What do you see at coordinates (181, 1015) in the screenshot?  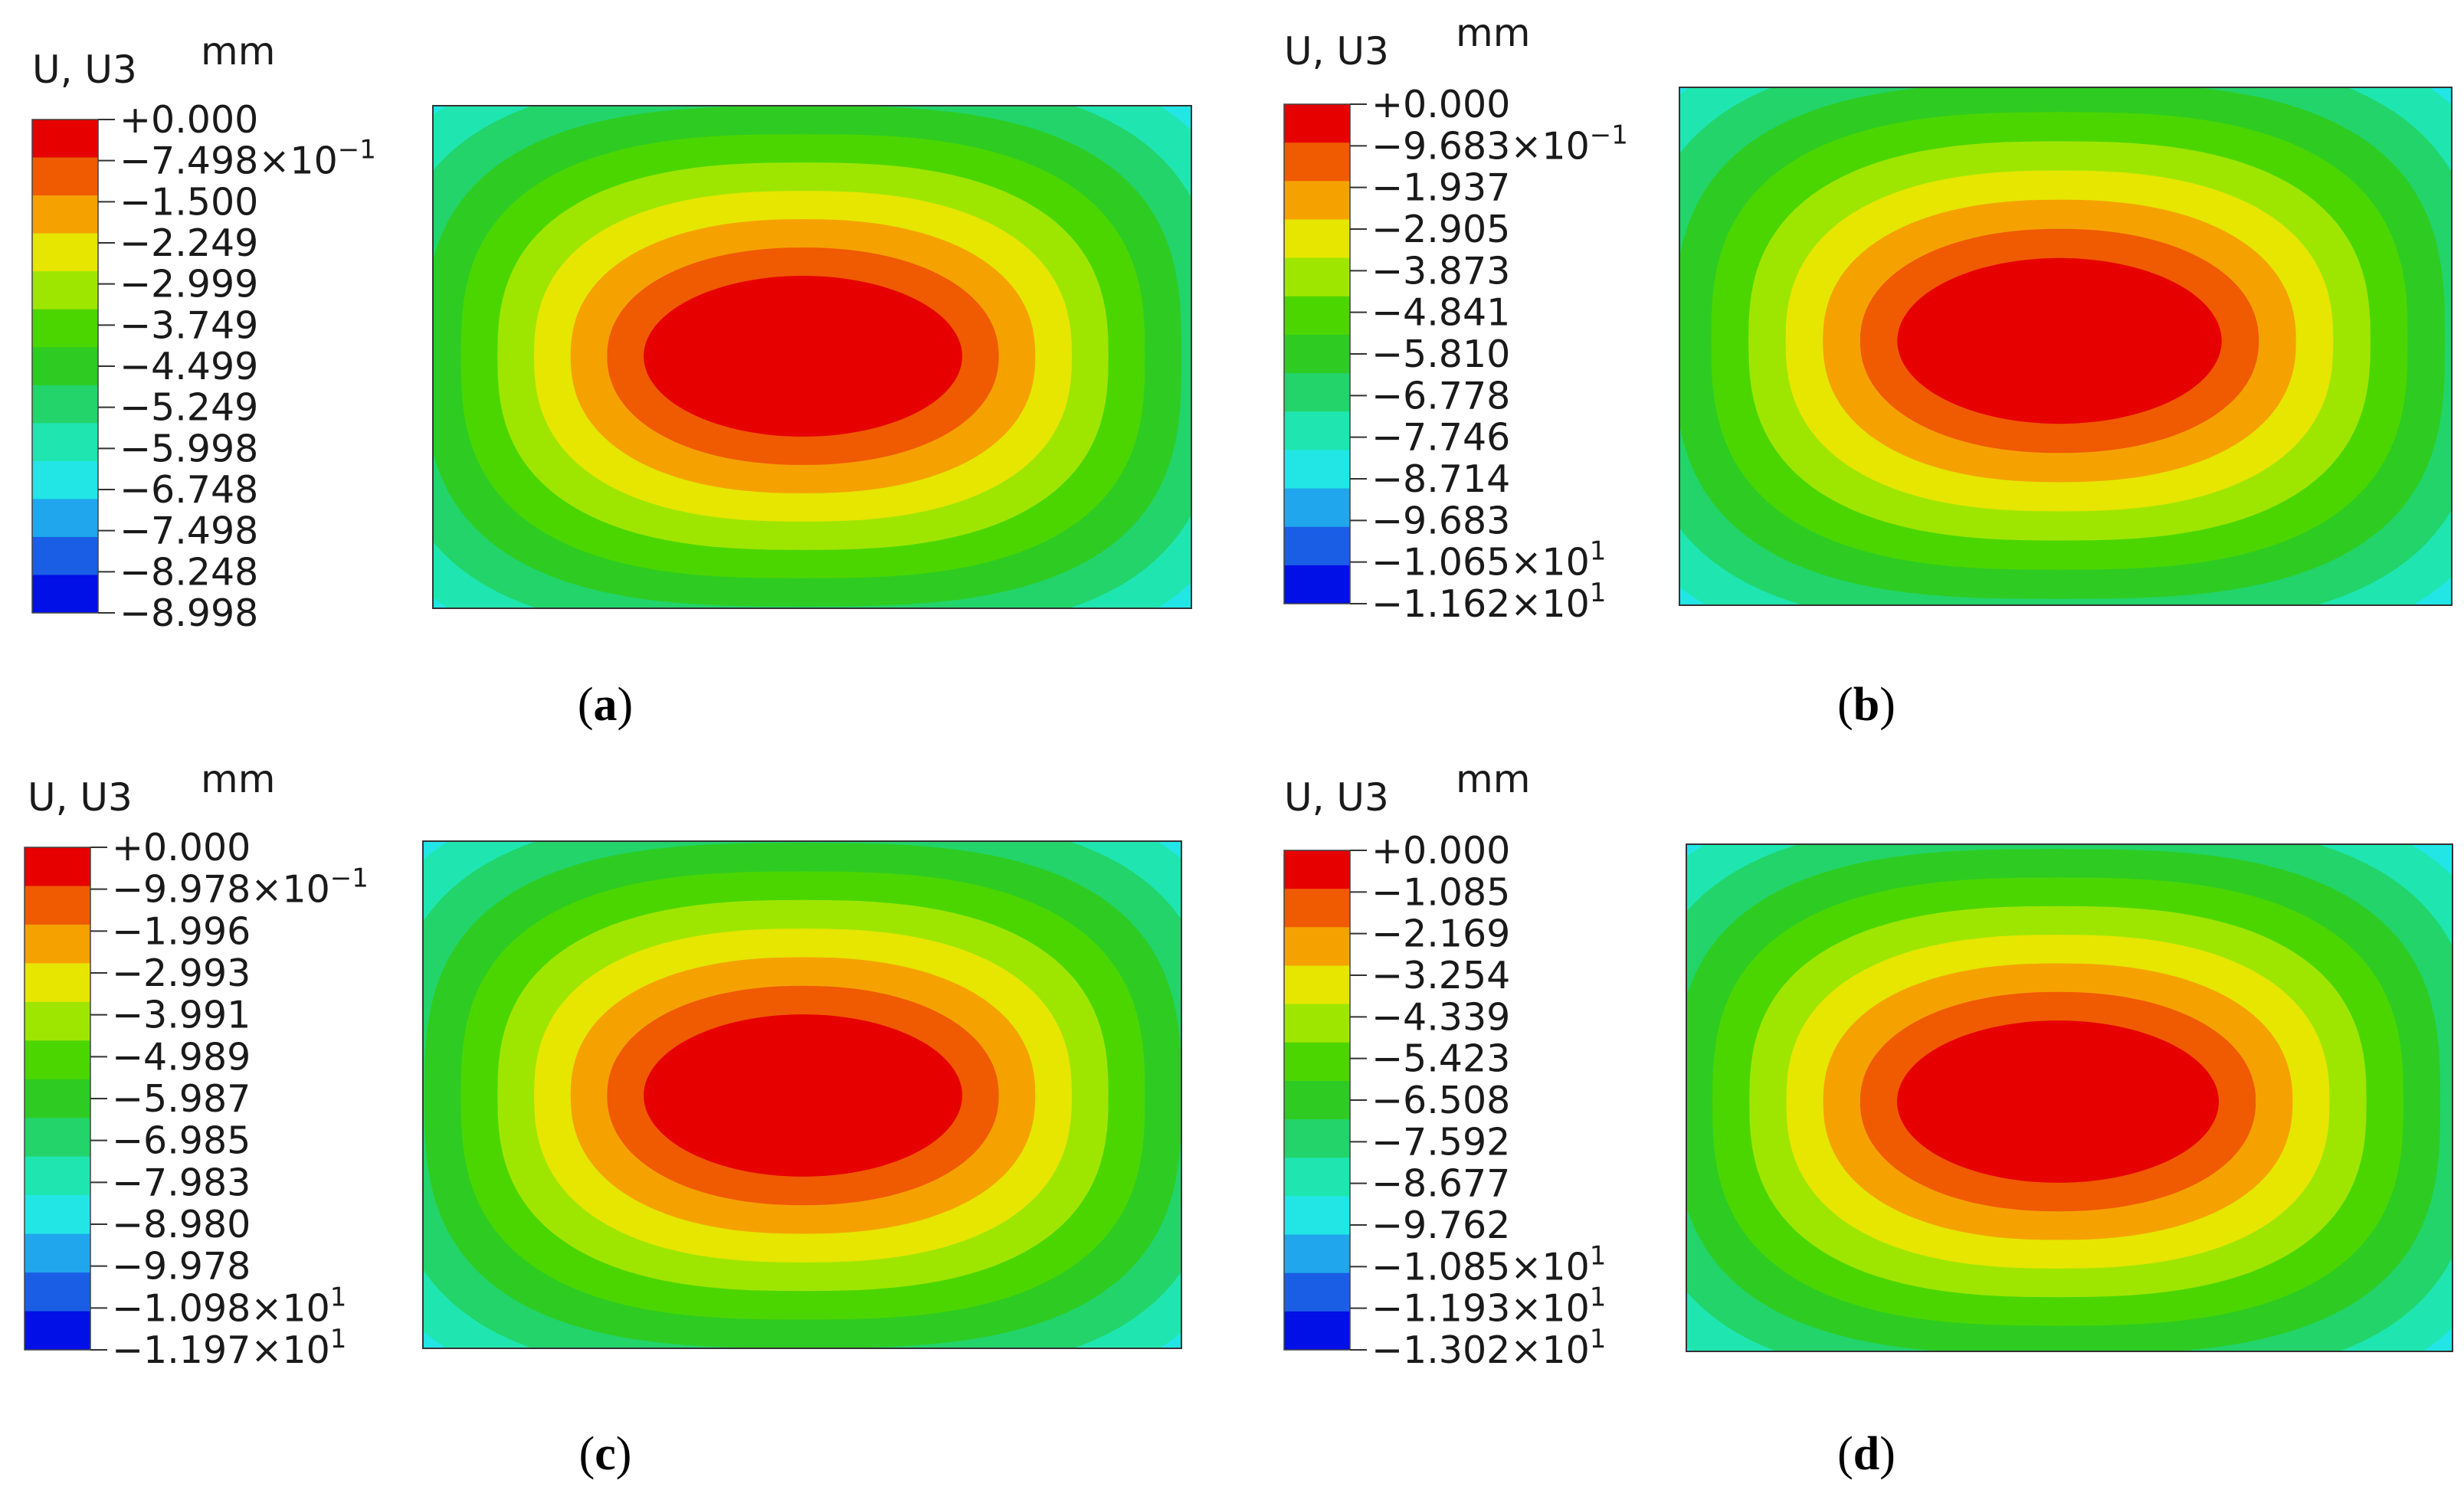 I see `tick-label: −3.991` at bounding box center [181, 1015].